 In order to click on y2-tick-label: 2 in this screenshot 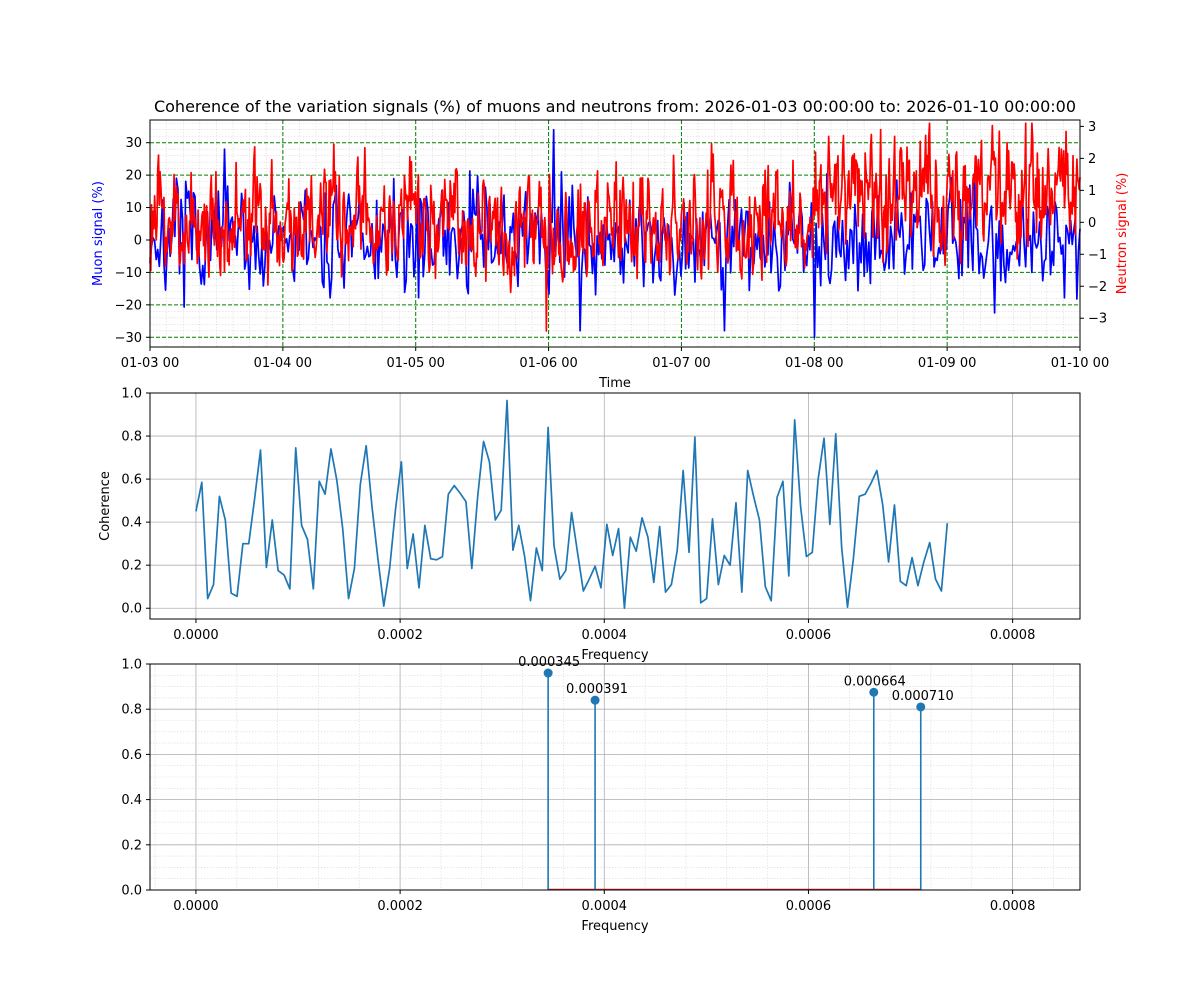, I will do `click(1092, 159)`.